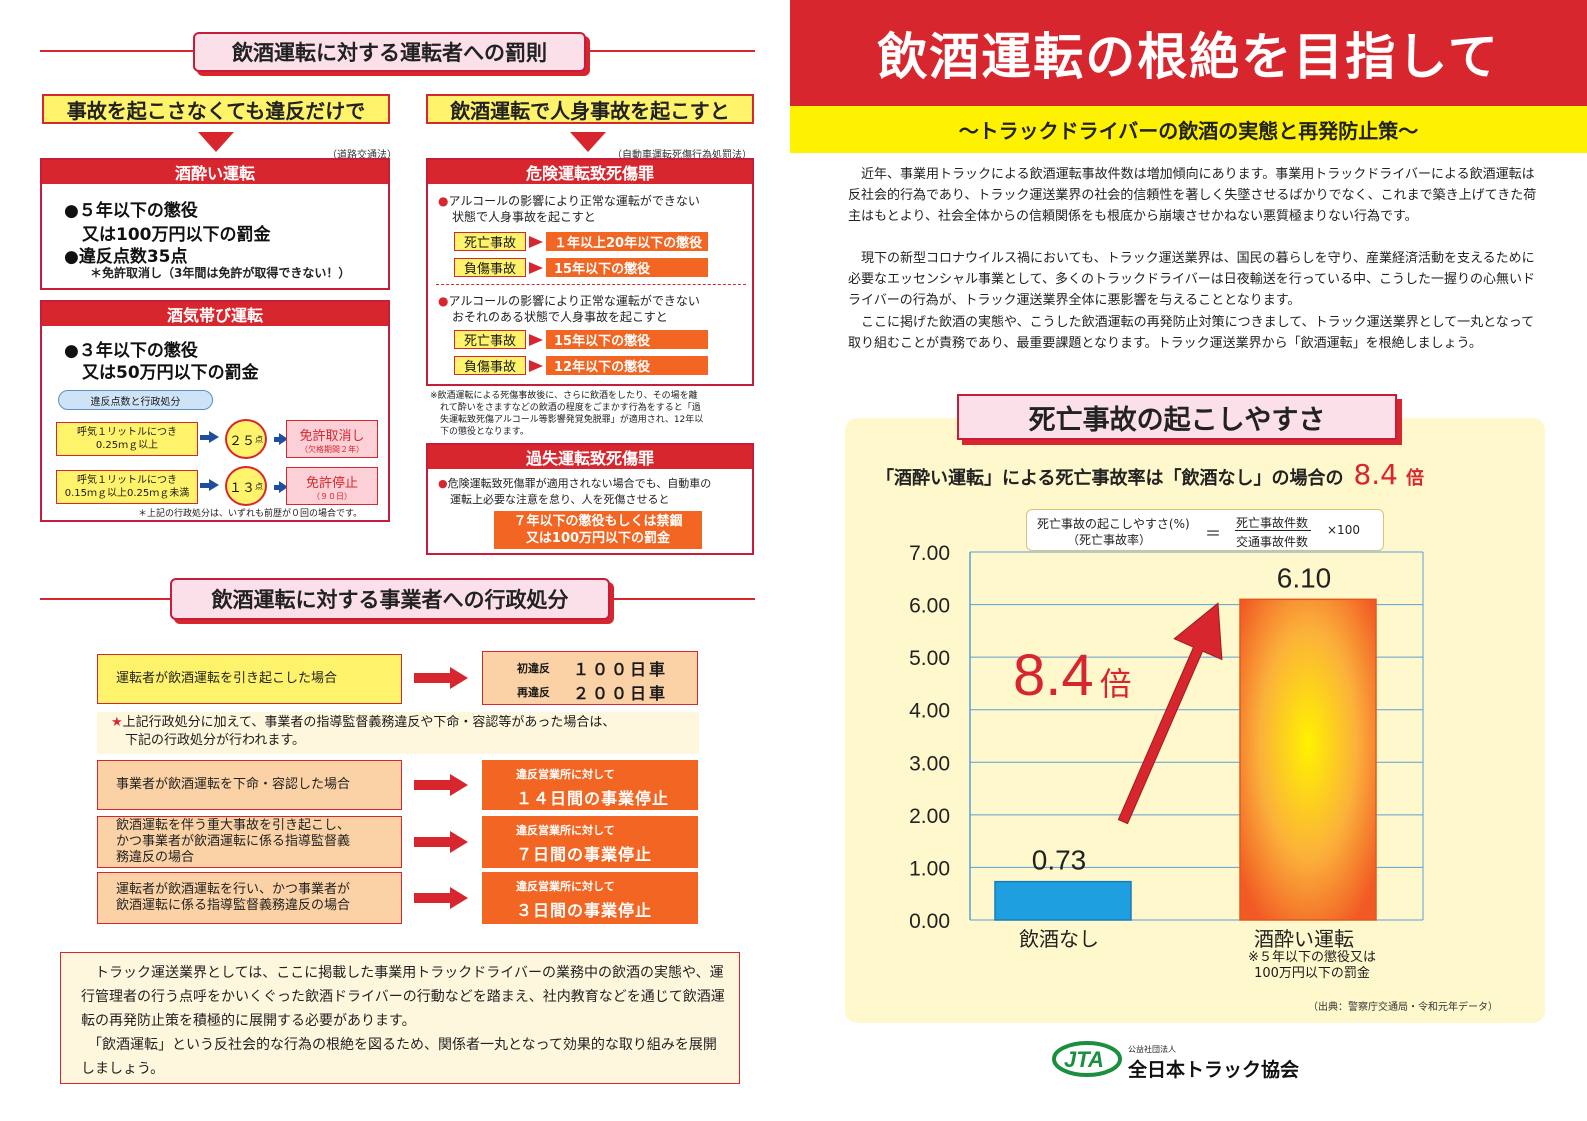 Image resolution: width=1587 pixels, height=1121 pixels. I want to click on y-tick-label: 0.00, so click(929, 921).